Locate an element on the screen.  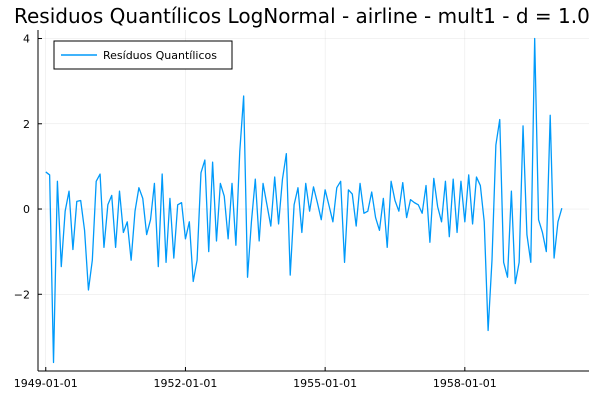
legend-box is located at coordinates (143, 55).